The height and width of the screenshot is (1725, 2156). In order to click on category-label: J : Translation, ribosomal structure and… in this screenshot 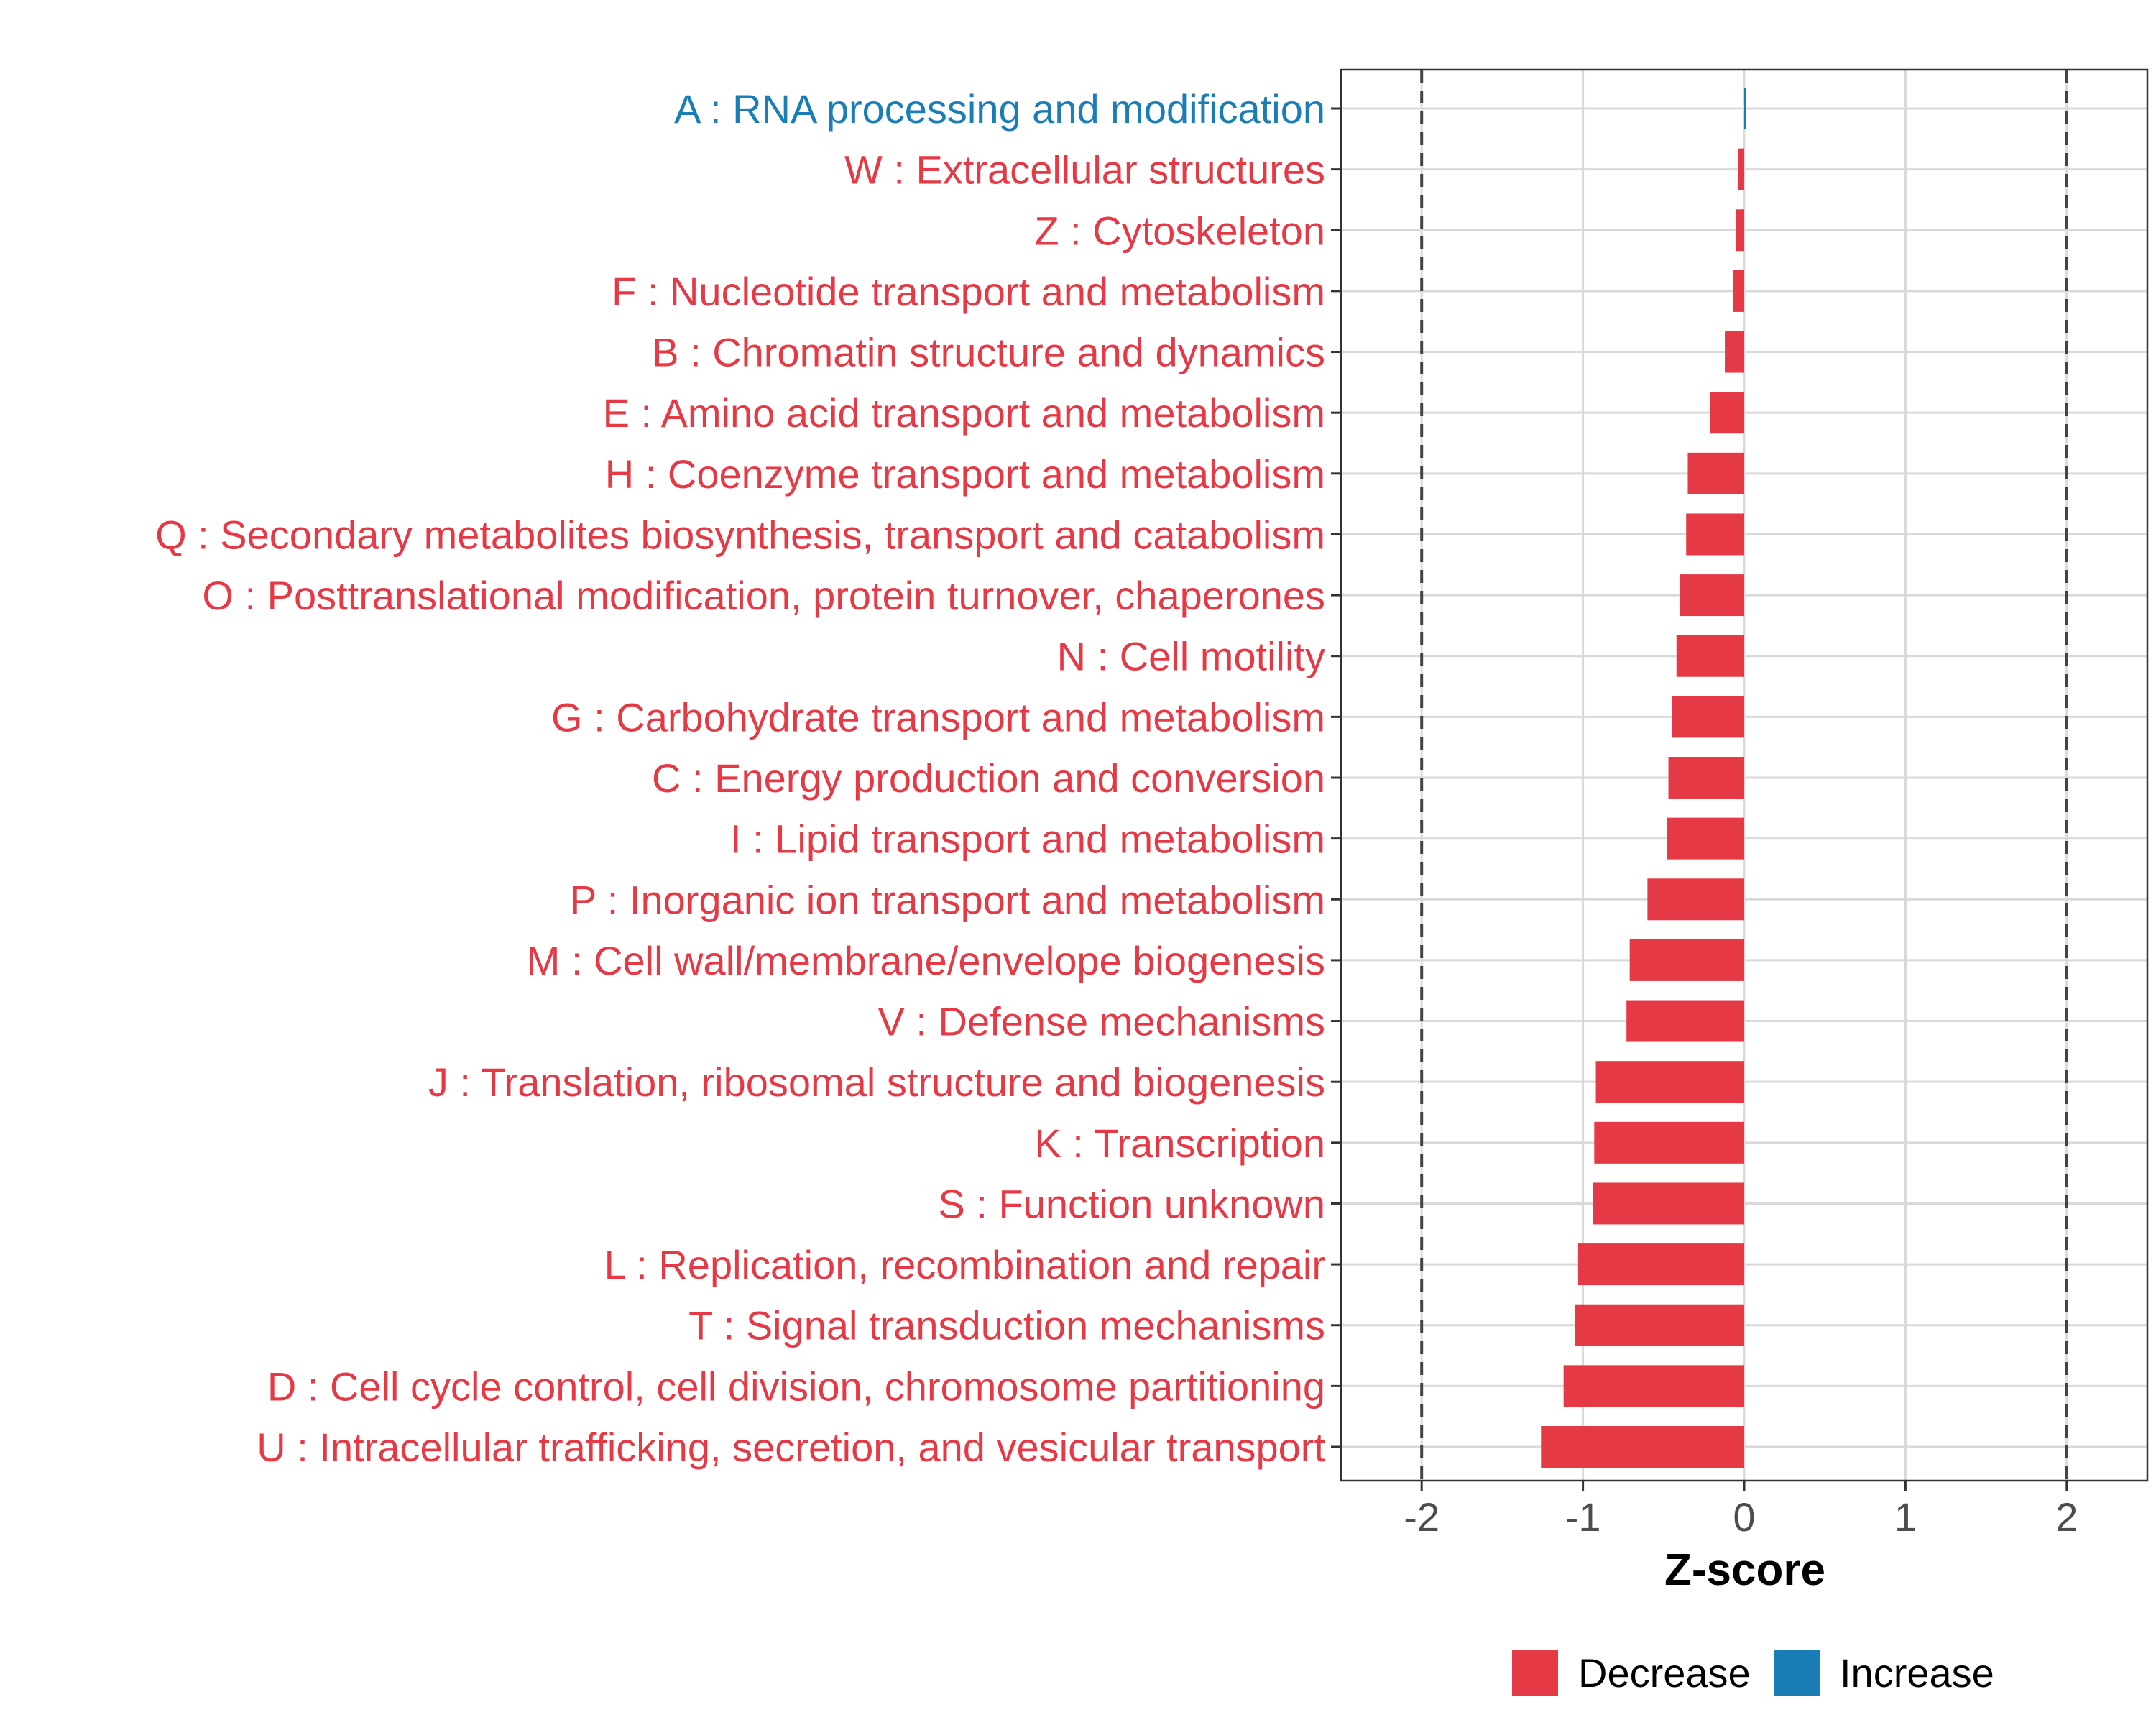, I will do `click(877, 1082)`.